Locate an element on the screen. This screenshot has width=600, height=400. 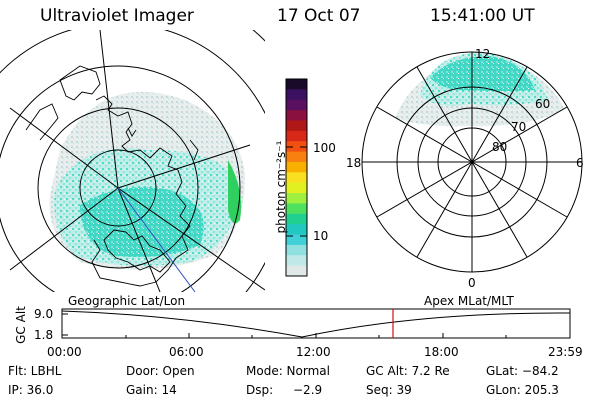
mlt-label-6: 6 is located at coordinates (580, 163).